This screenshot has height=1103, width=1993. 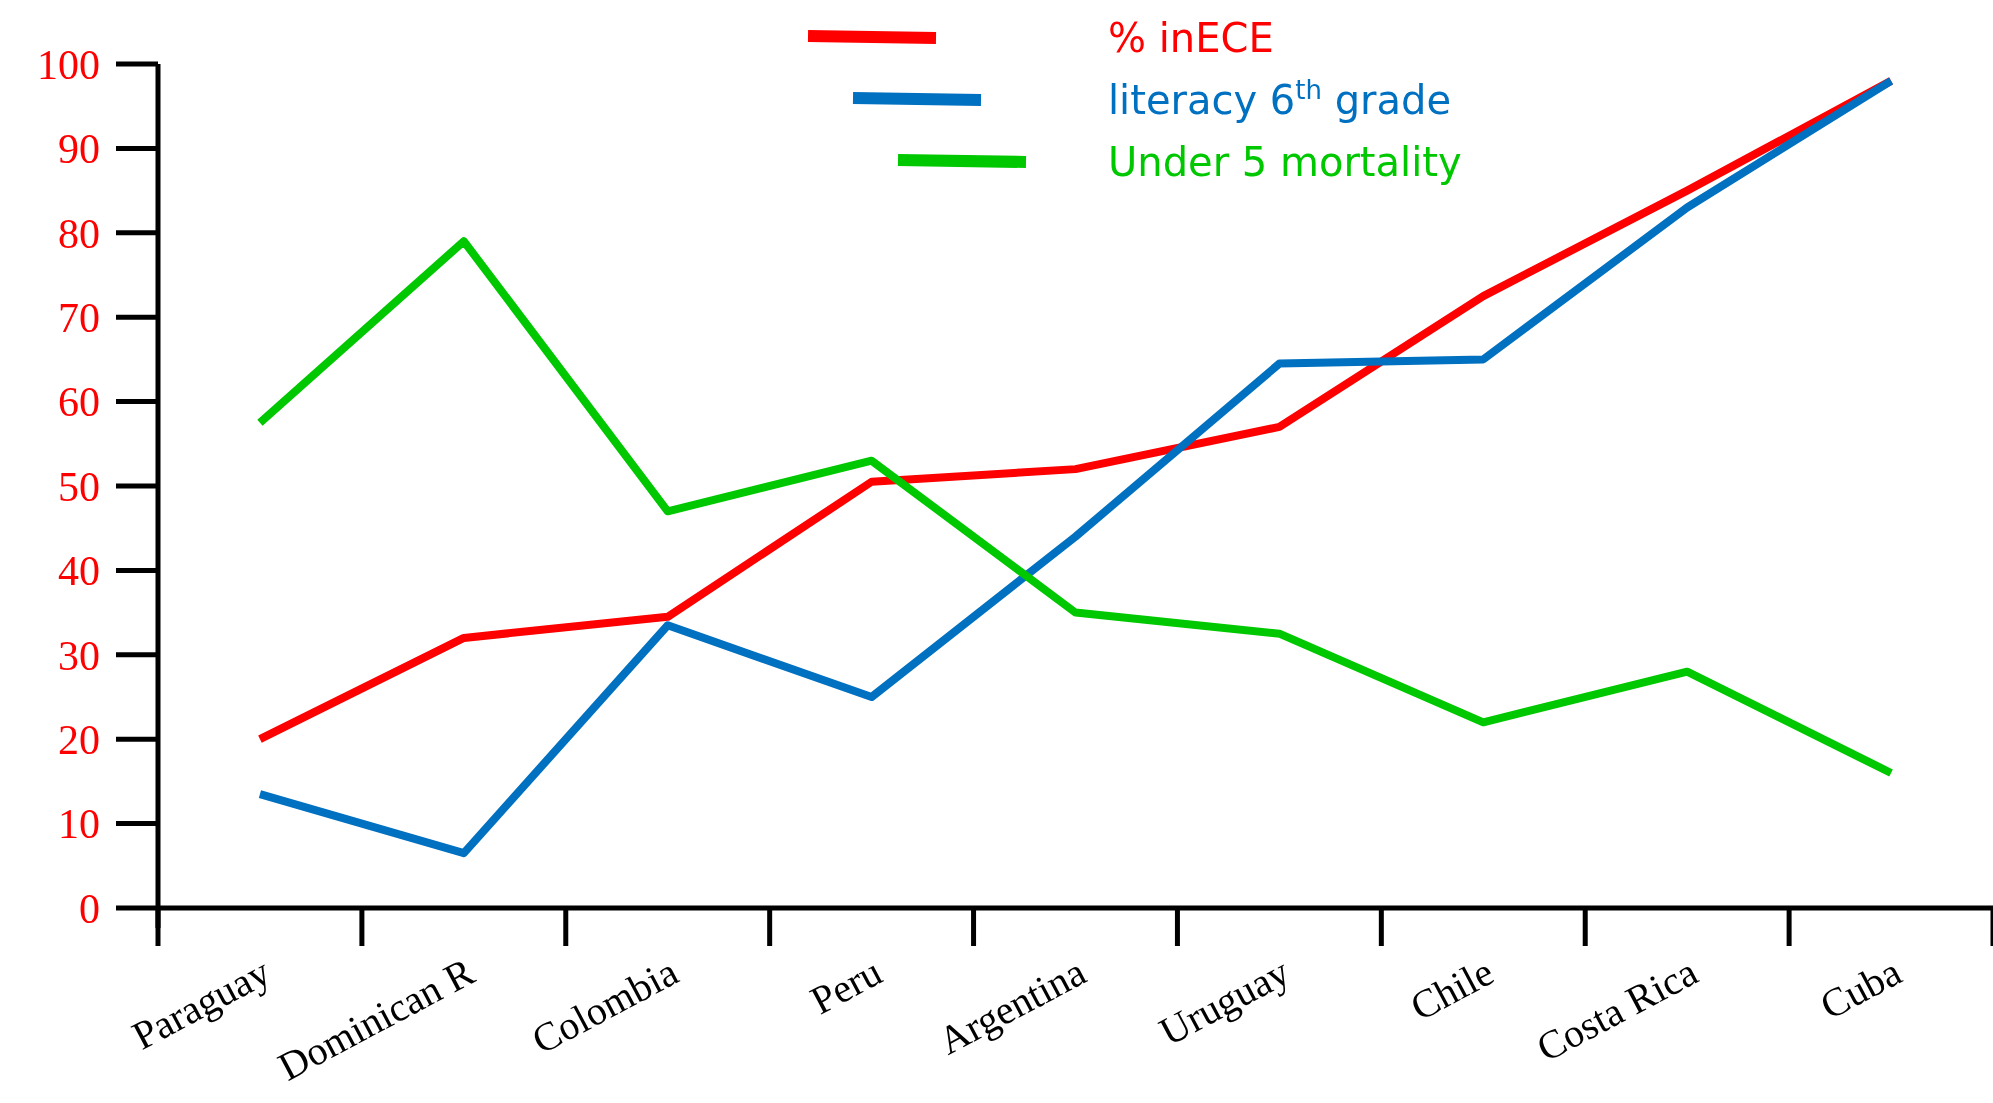 I want to click on x-tick-label: Peru, so click(x=846, y=986).